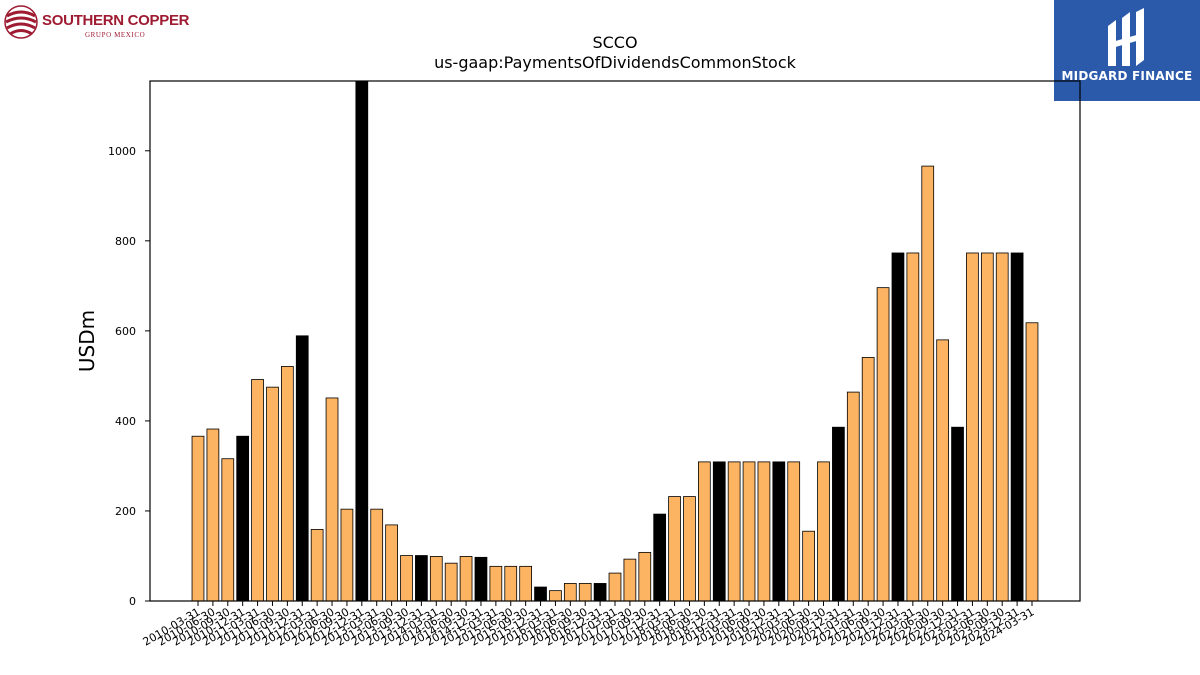  What do you see at coordinates (115, 35) in the screenshot?
I see `southern-copper-logo-subtitle: GRUPO MEXICO` at bounding box center [115, 35].